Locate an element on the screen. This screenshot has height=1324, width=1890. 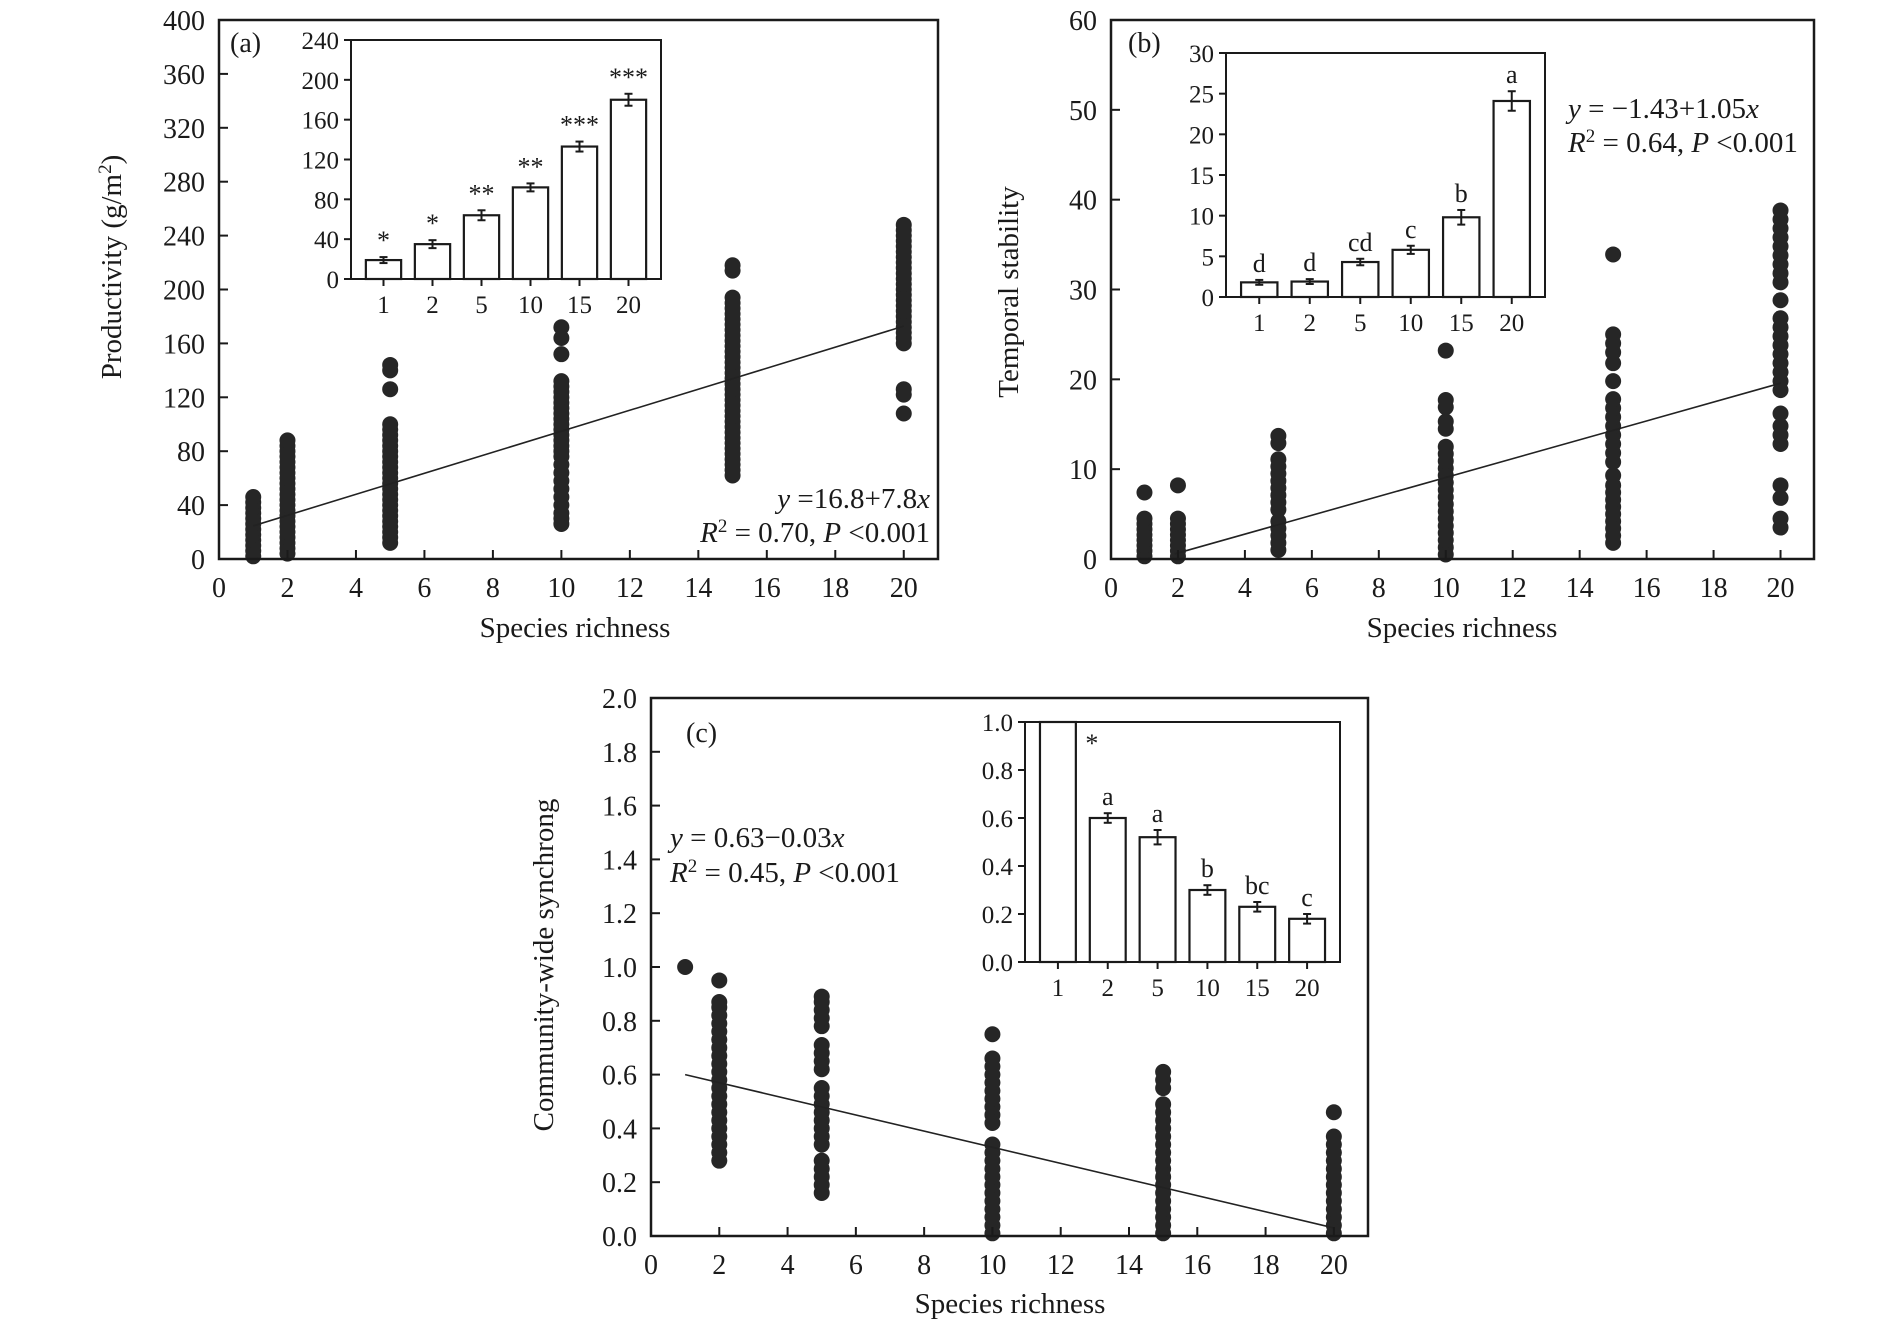
regression-stats: R2 = 0.45, P <0.001 is located at coordinates (784, 873).